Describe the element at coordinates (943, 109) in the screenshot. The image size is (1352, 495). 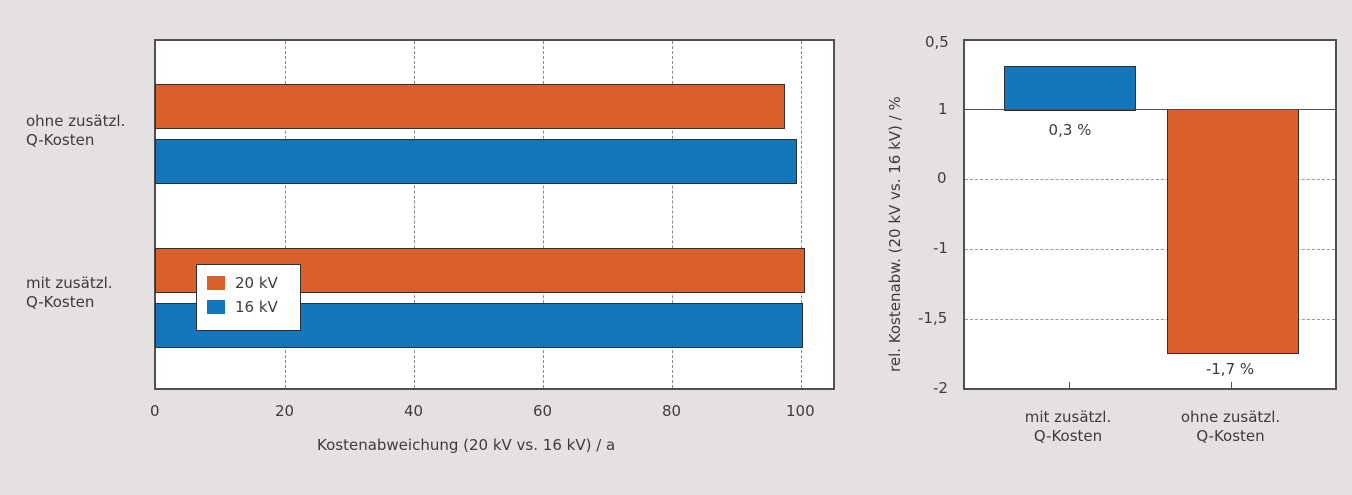
I see `ytick-1: 1` at that location.